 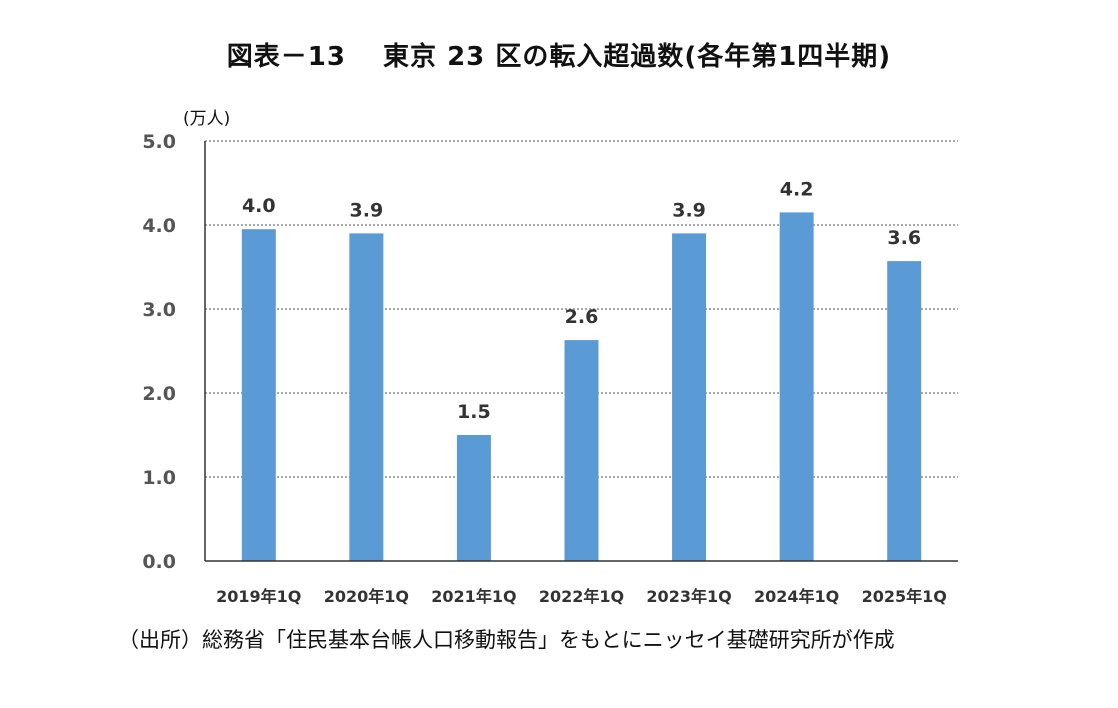 I want to click on category-label: 2020年1Q, so click(x=366, y=596).